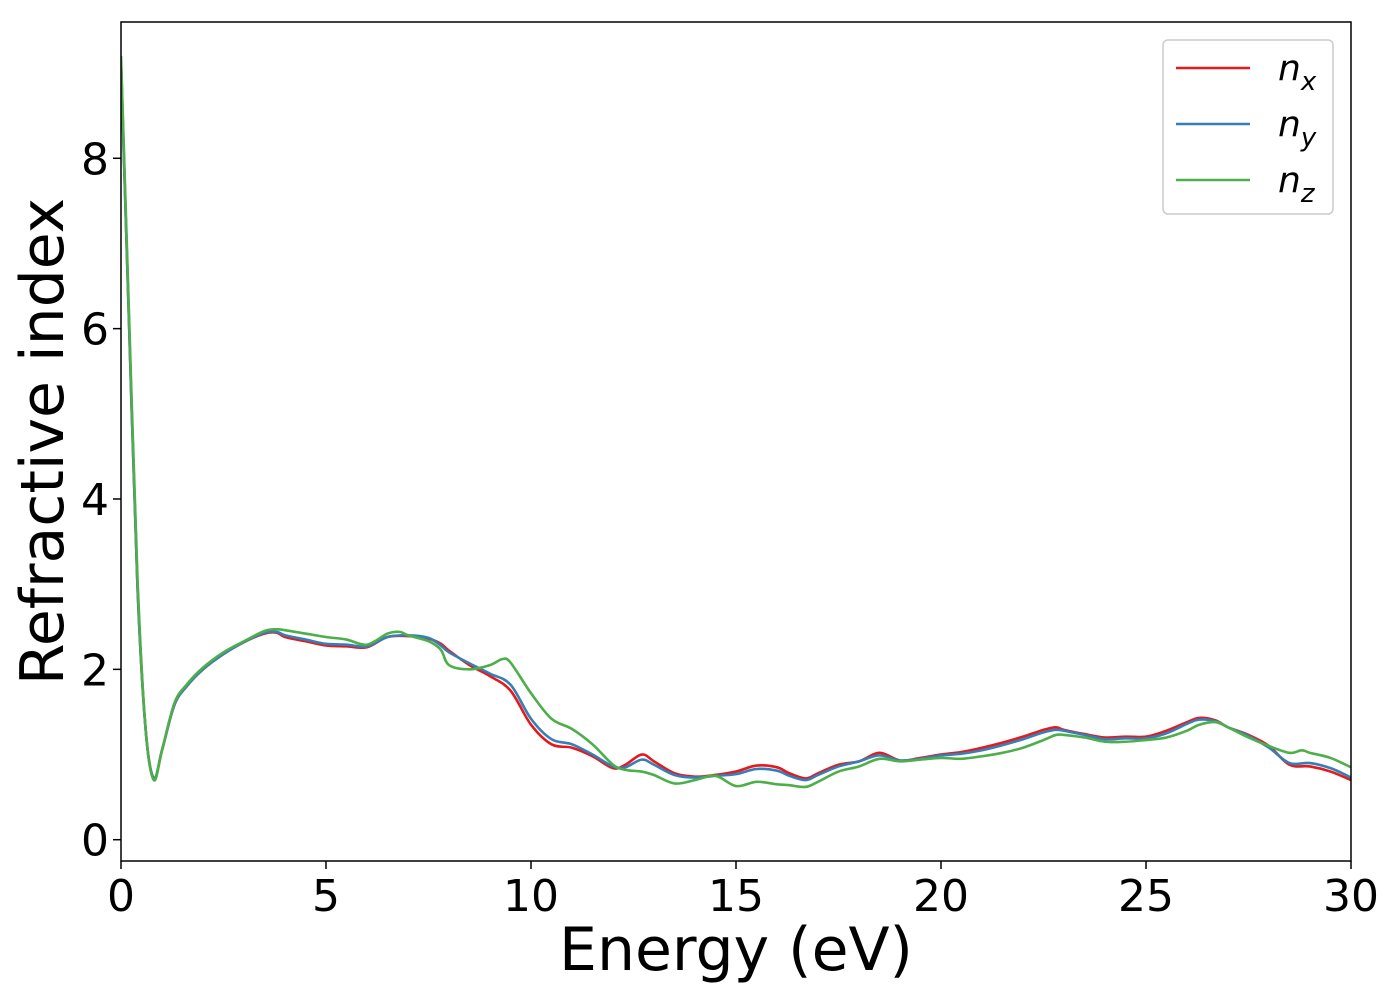  What do you see at coordinates (95, 670) in the screenshot?
I see `y-tick-label: 2` at bounding box center [95, 670].